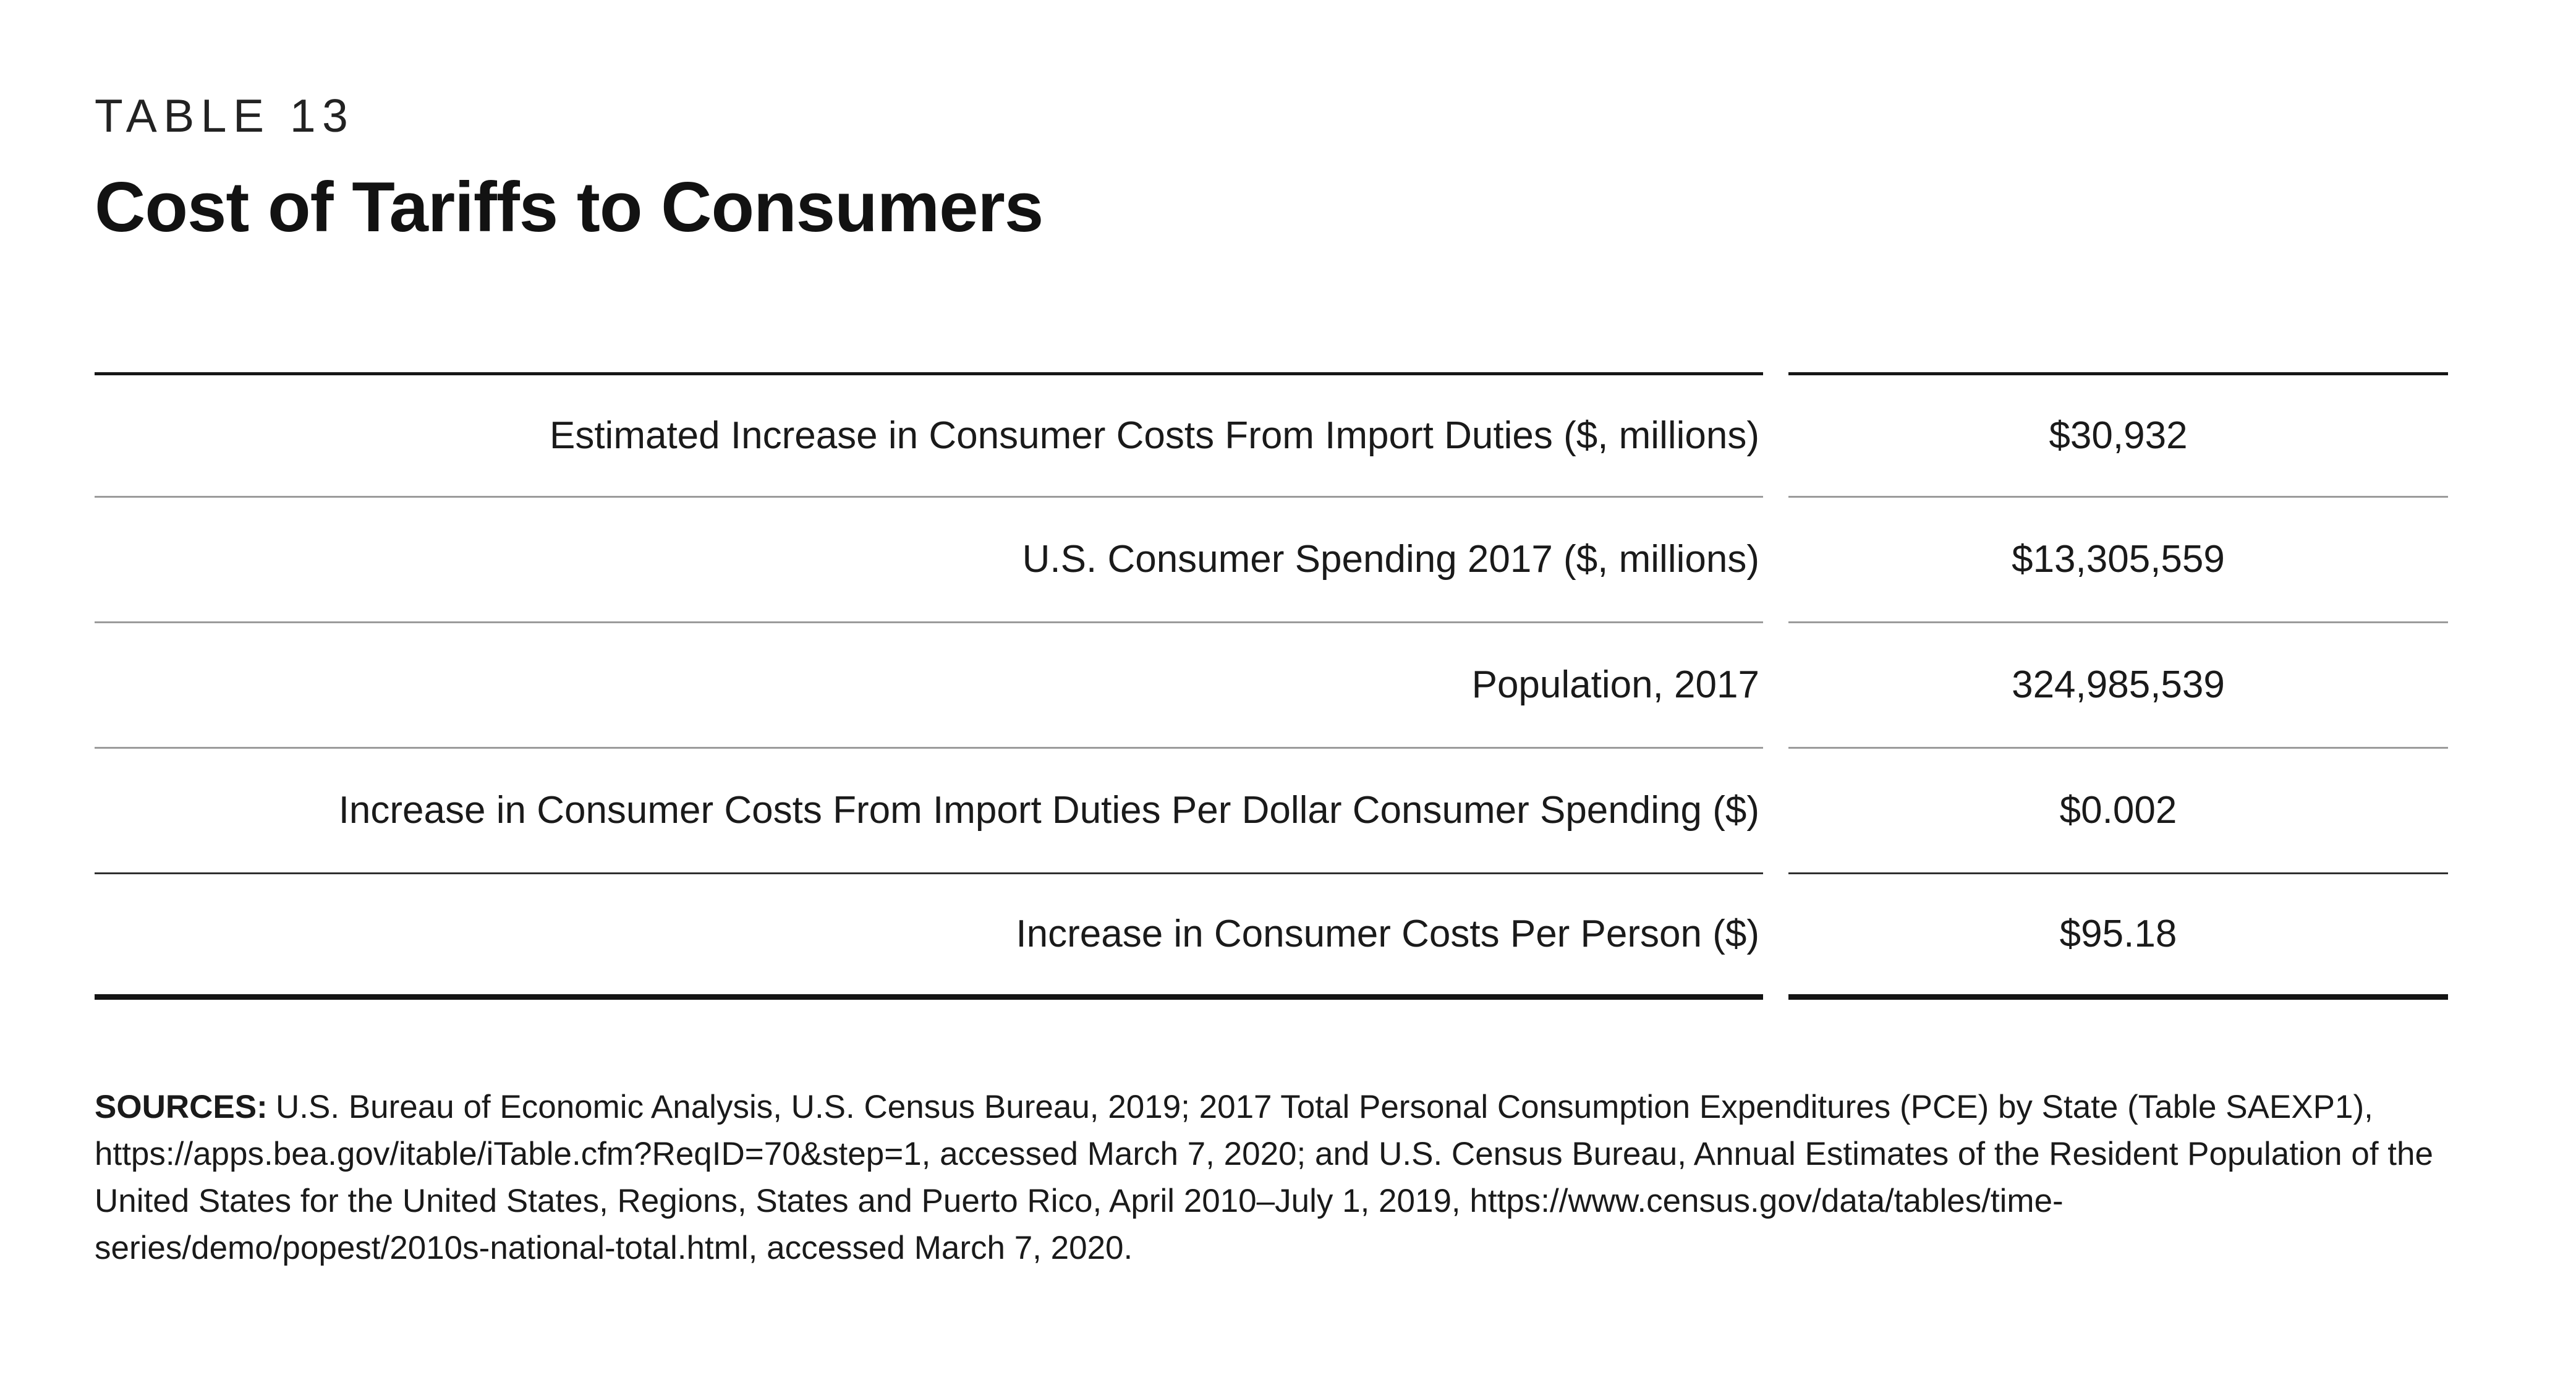 The height and width of the screenshot is (1380, 2576). I want to click on row-value: 324,985,539, so click(2118, 686).